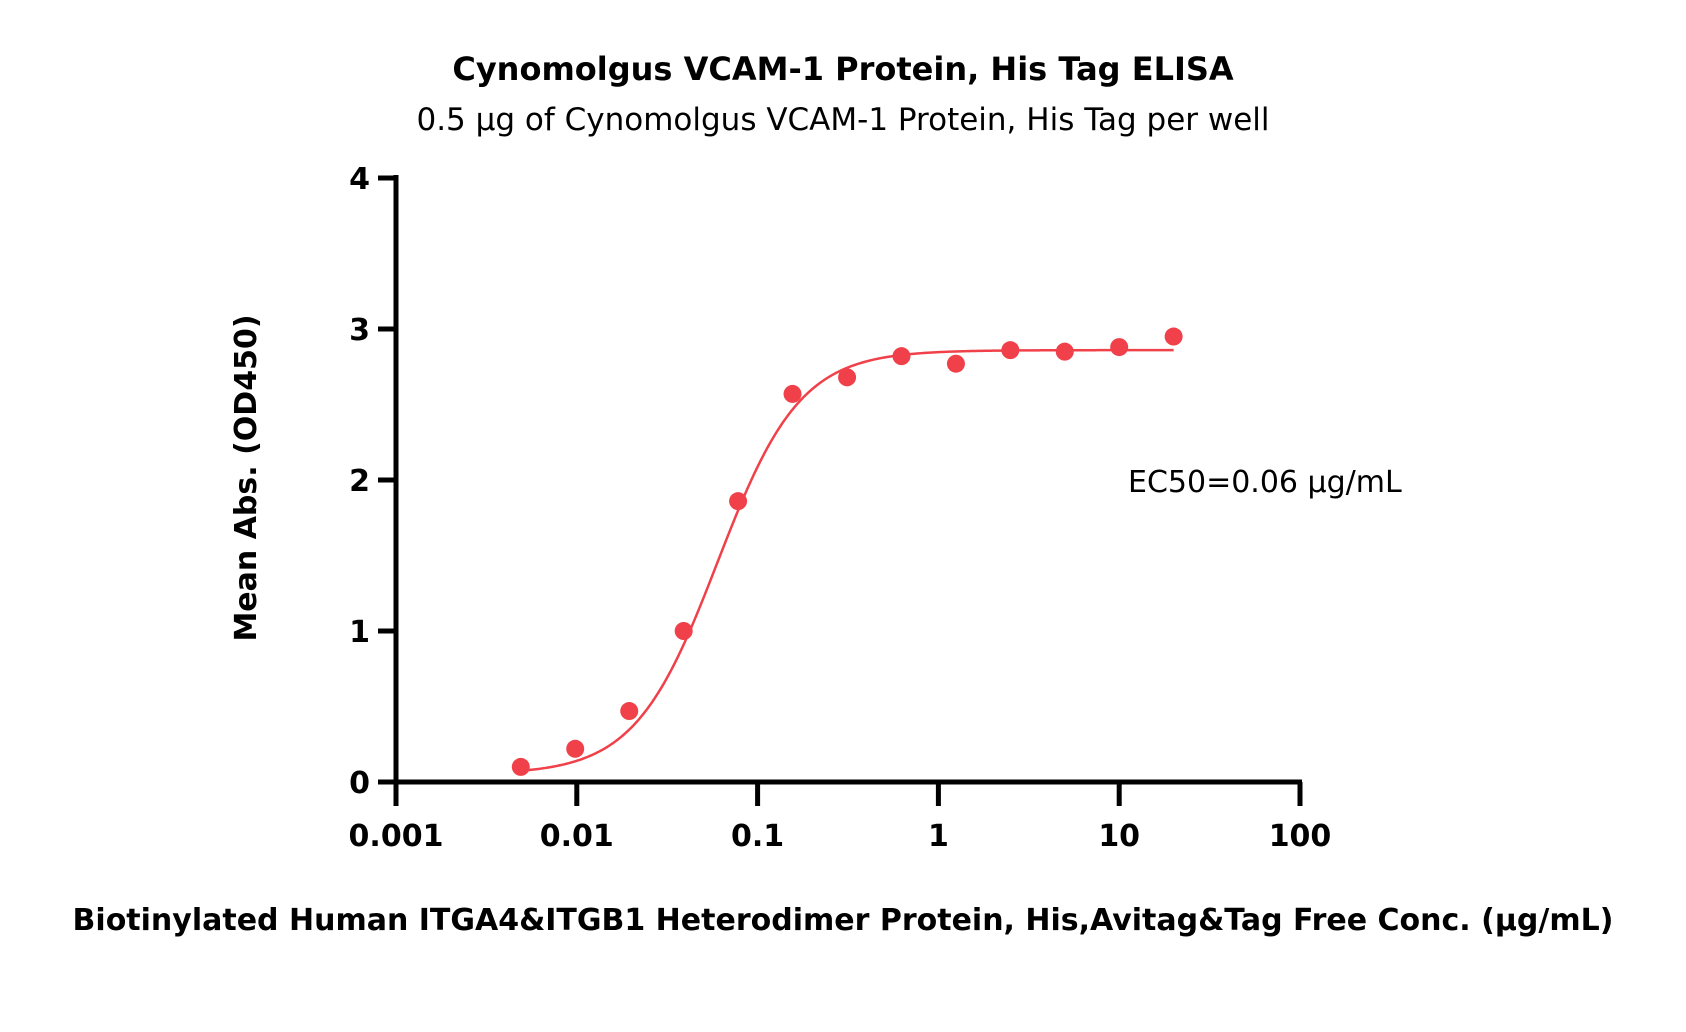 The width and height of the screenshot is (1686, 1032). I want to click on x-tick-label: 100, so click(1300, 836).